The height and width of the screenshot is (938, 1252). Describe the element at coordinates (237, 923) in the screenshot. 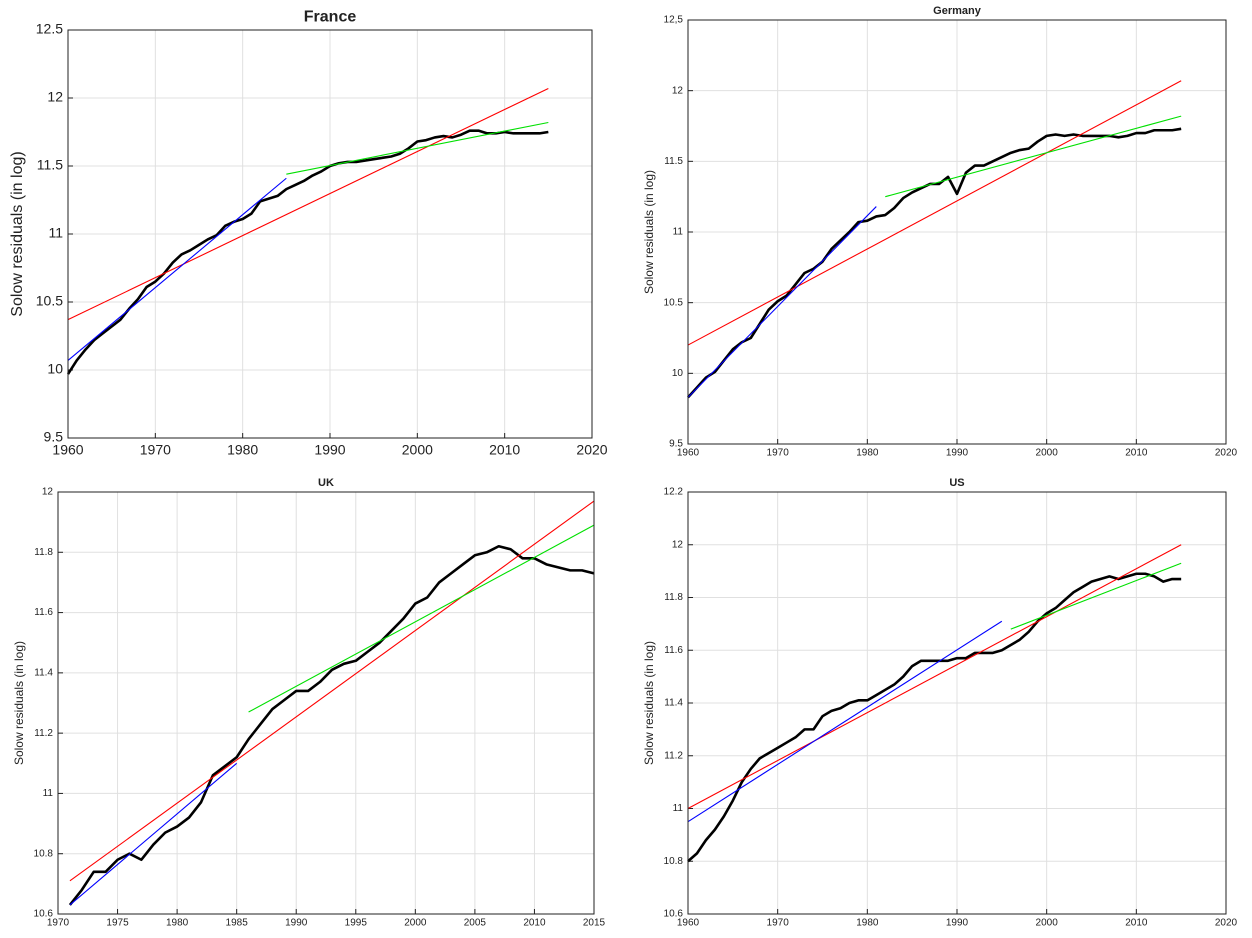

I see `x-tick-label: 1985` at that location.